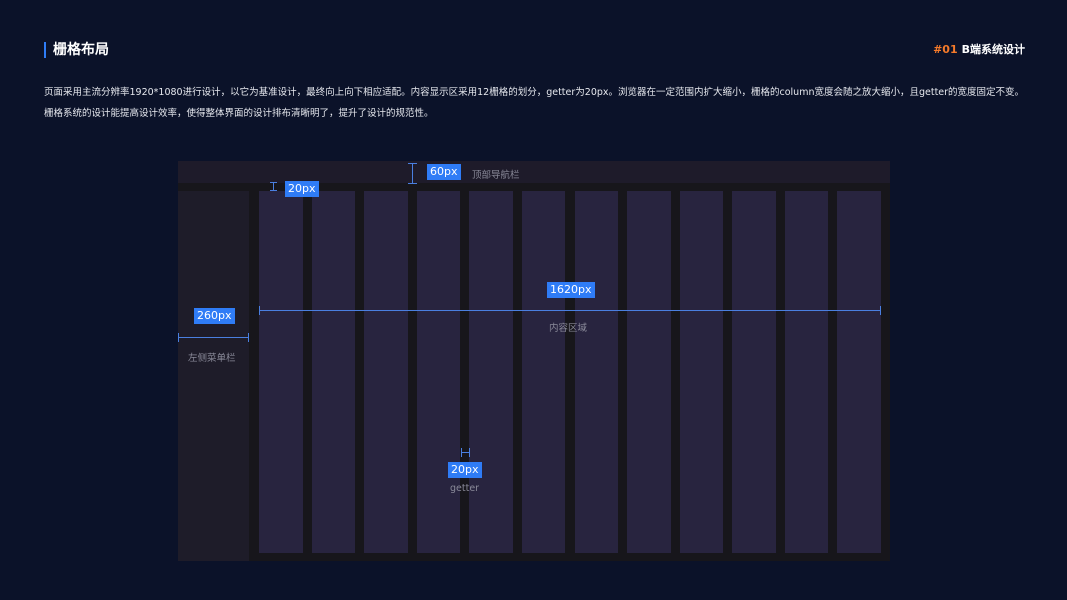 Image resolution: width=1067 pixels, height=600 pixels. Describe the element at coordinates (76, 50) in the screenshot. I see `page-title: 栅格布局` at that location.